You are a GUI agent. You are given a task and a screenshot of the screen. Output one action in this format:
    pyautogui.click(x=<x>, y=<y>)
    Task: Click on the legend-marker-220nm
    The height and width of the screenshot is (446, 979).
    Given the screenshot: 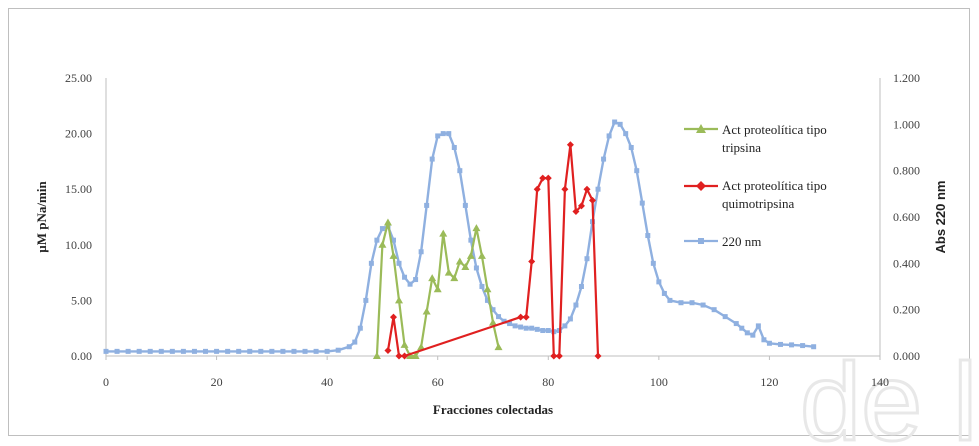 What is the action you would take?
    pyautogui.click(x=701, y=241)
    